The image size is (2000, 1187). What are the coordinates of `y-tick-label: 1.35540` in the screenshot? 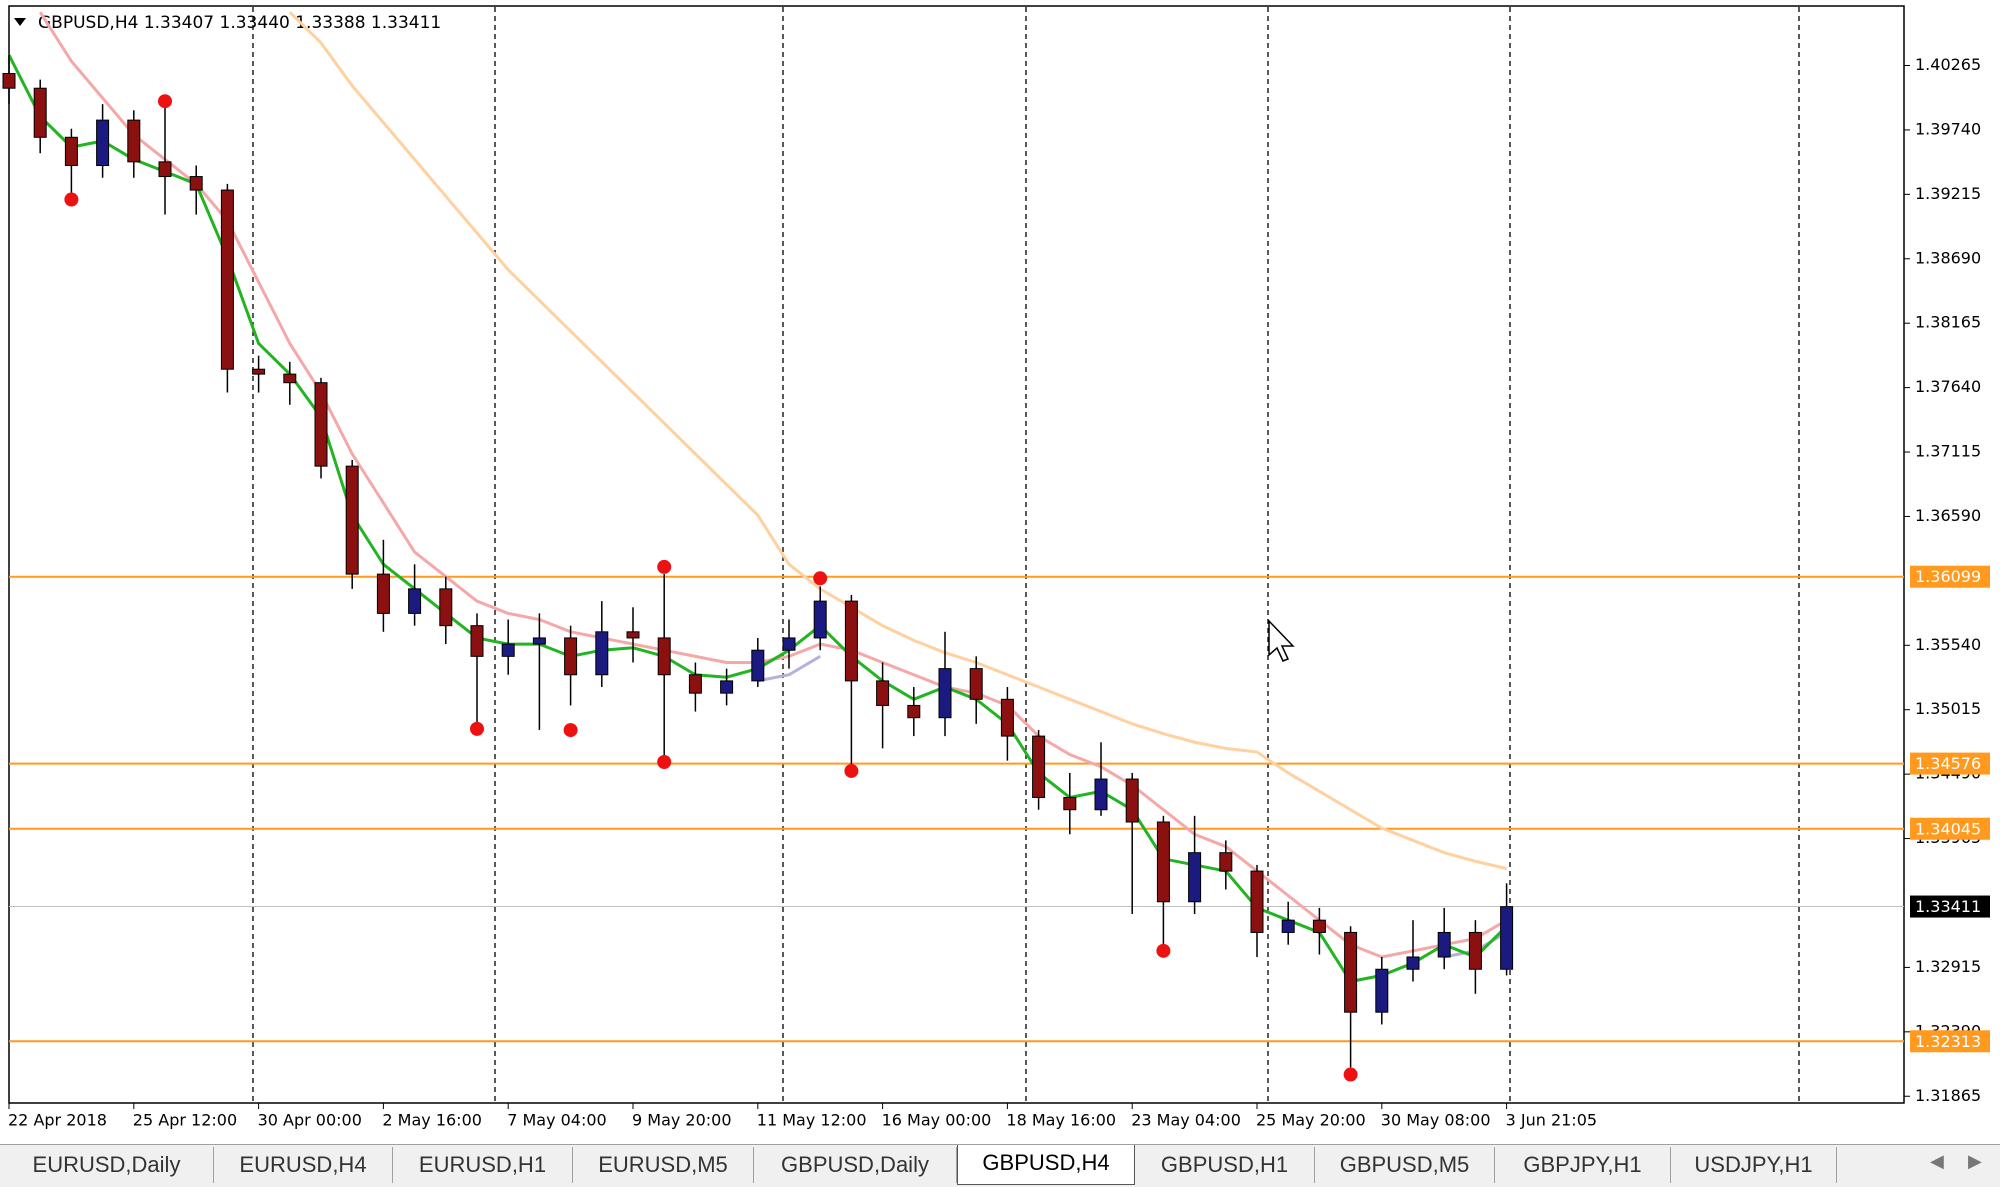 It's located at (1948, 644).